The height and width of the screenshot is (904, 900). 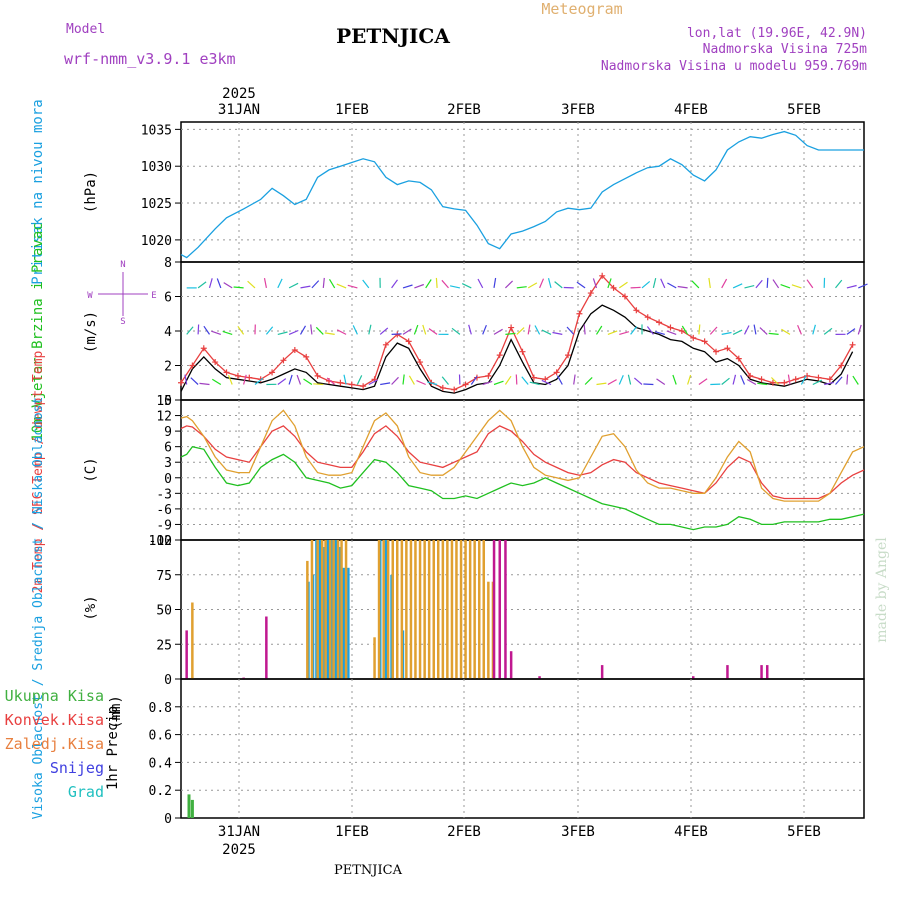 I want to click on bottom-date-3: 3FEB, so click(x=578, y=832).